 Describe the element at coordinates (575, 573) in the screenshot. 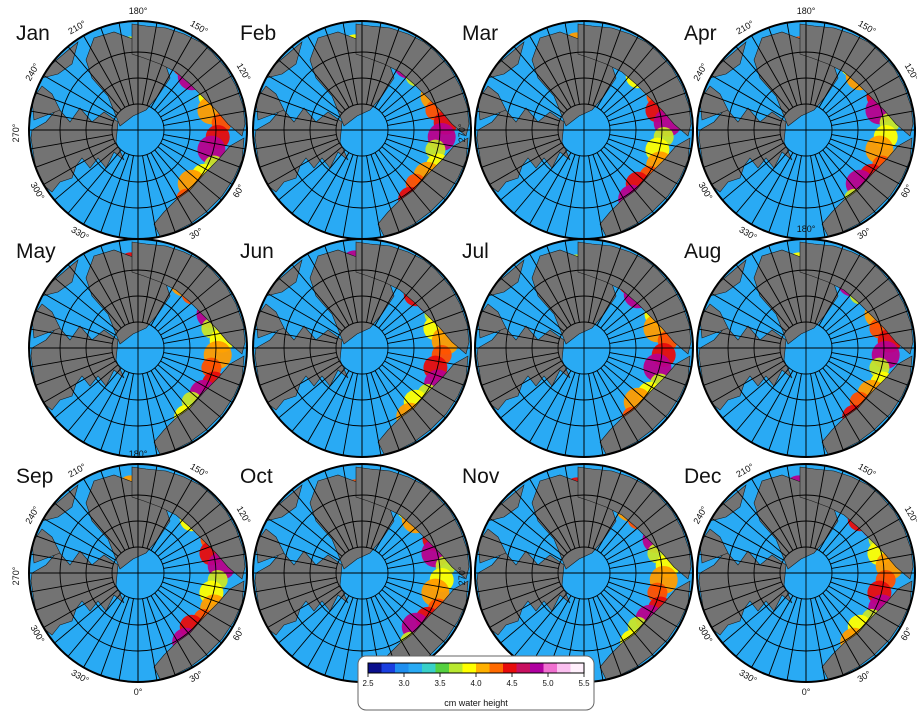

I see `polar-map-nov: Nov 270°` at that location.